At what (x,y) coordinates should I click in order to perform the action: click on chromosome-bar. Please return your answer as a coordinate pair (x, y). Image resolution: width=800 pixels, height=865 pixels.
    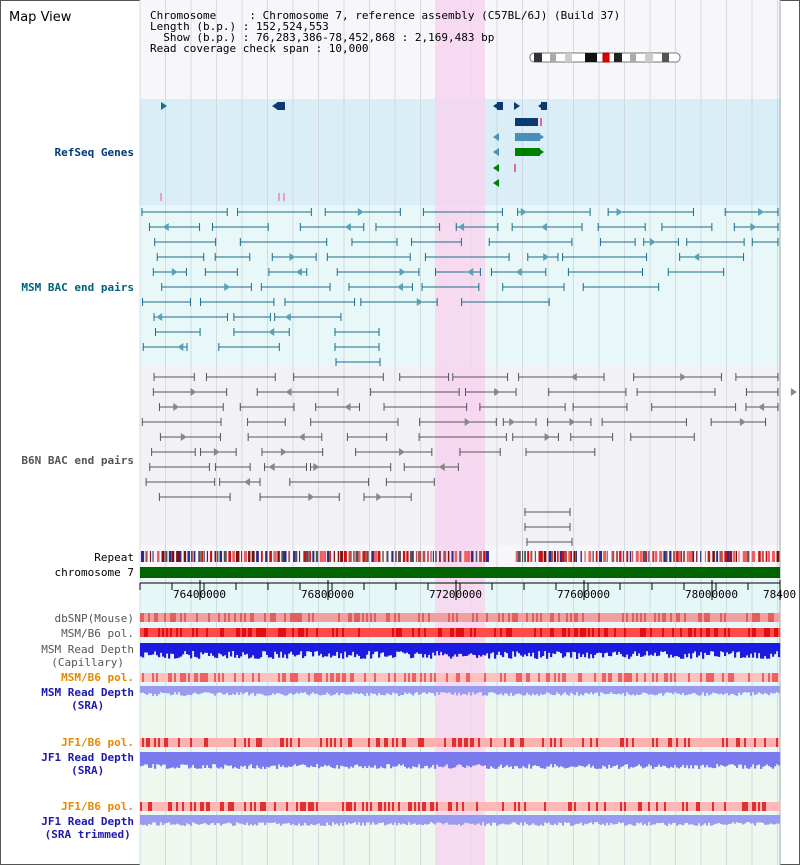
    Looking at the image, I should click on (460, 572).